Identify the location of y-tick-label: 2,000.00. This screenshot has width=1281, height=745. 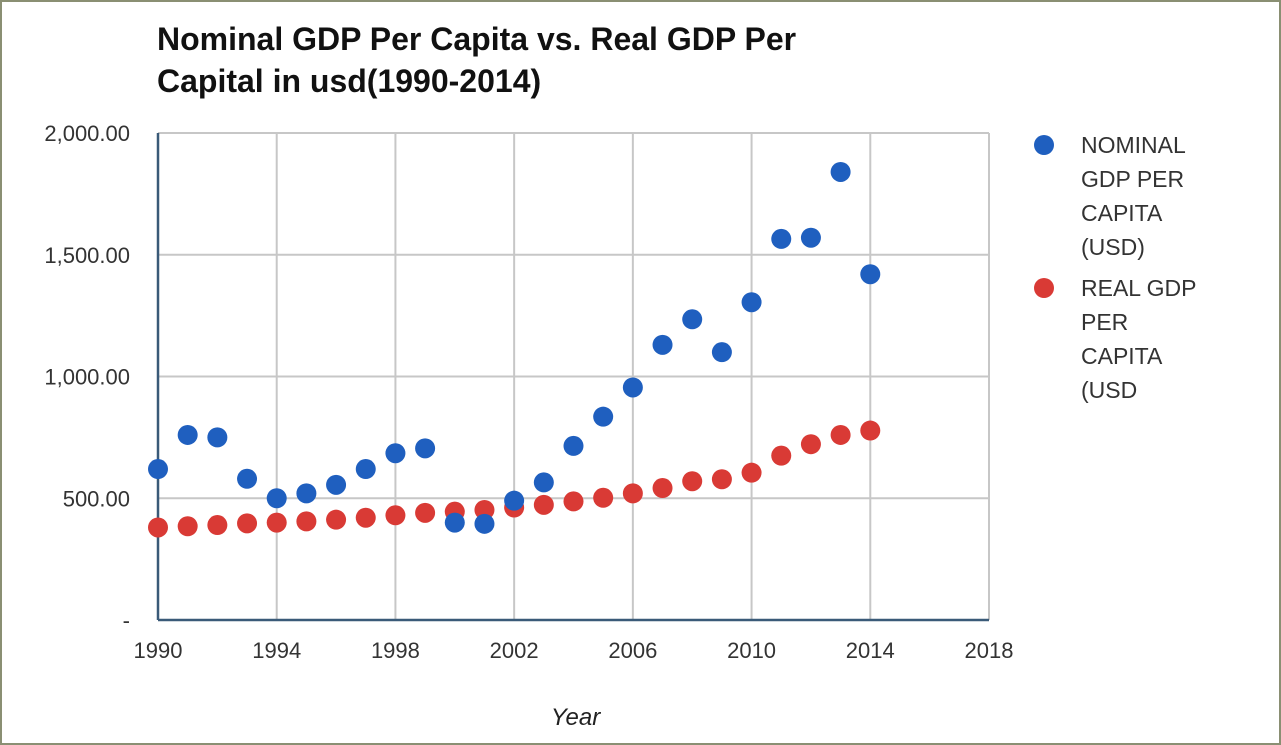
(87, 133).